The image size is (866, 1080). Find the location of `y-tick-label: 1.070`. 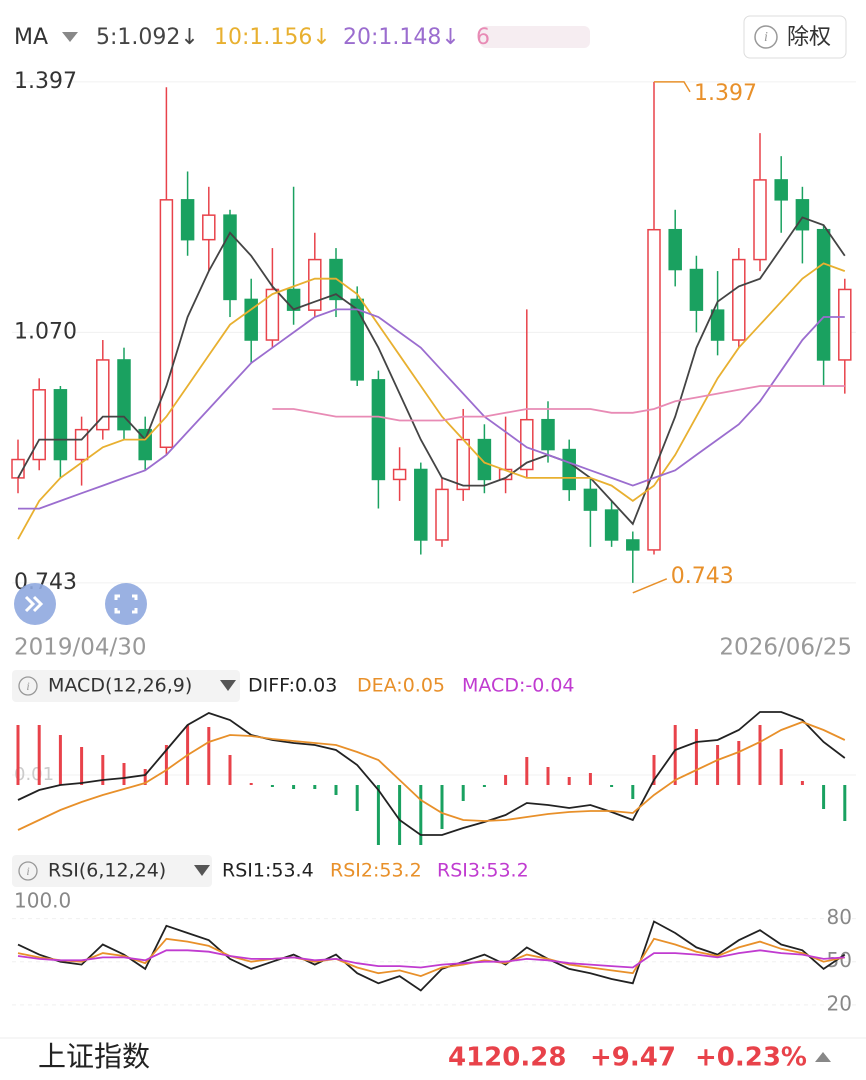

y-tick-label: 1.070 is located at coordinates (45, 331).